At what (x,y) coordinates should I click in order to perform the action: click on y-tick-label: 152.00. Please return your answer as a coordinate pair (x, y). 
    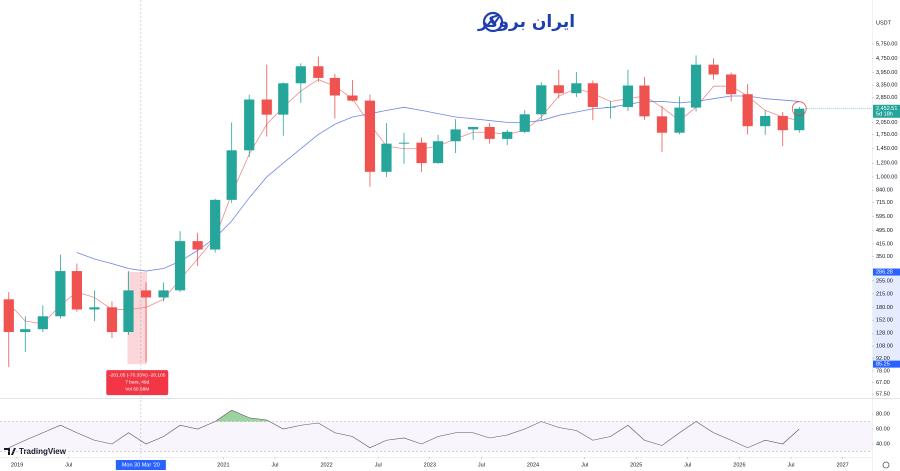
    Looking at the image, I should click on (884, 321).